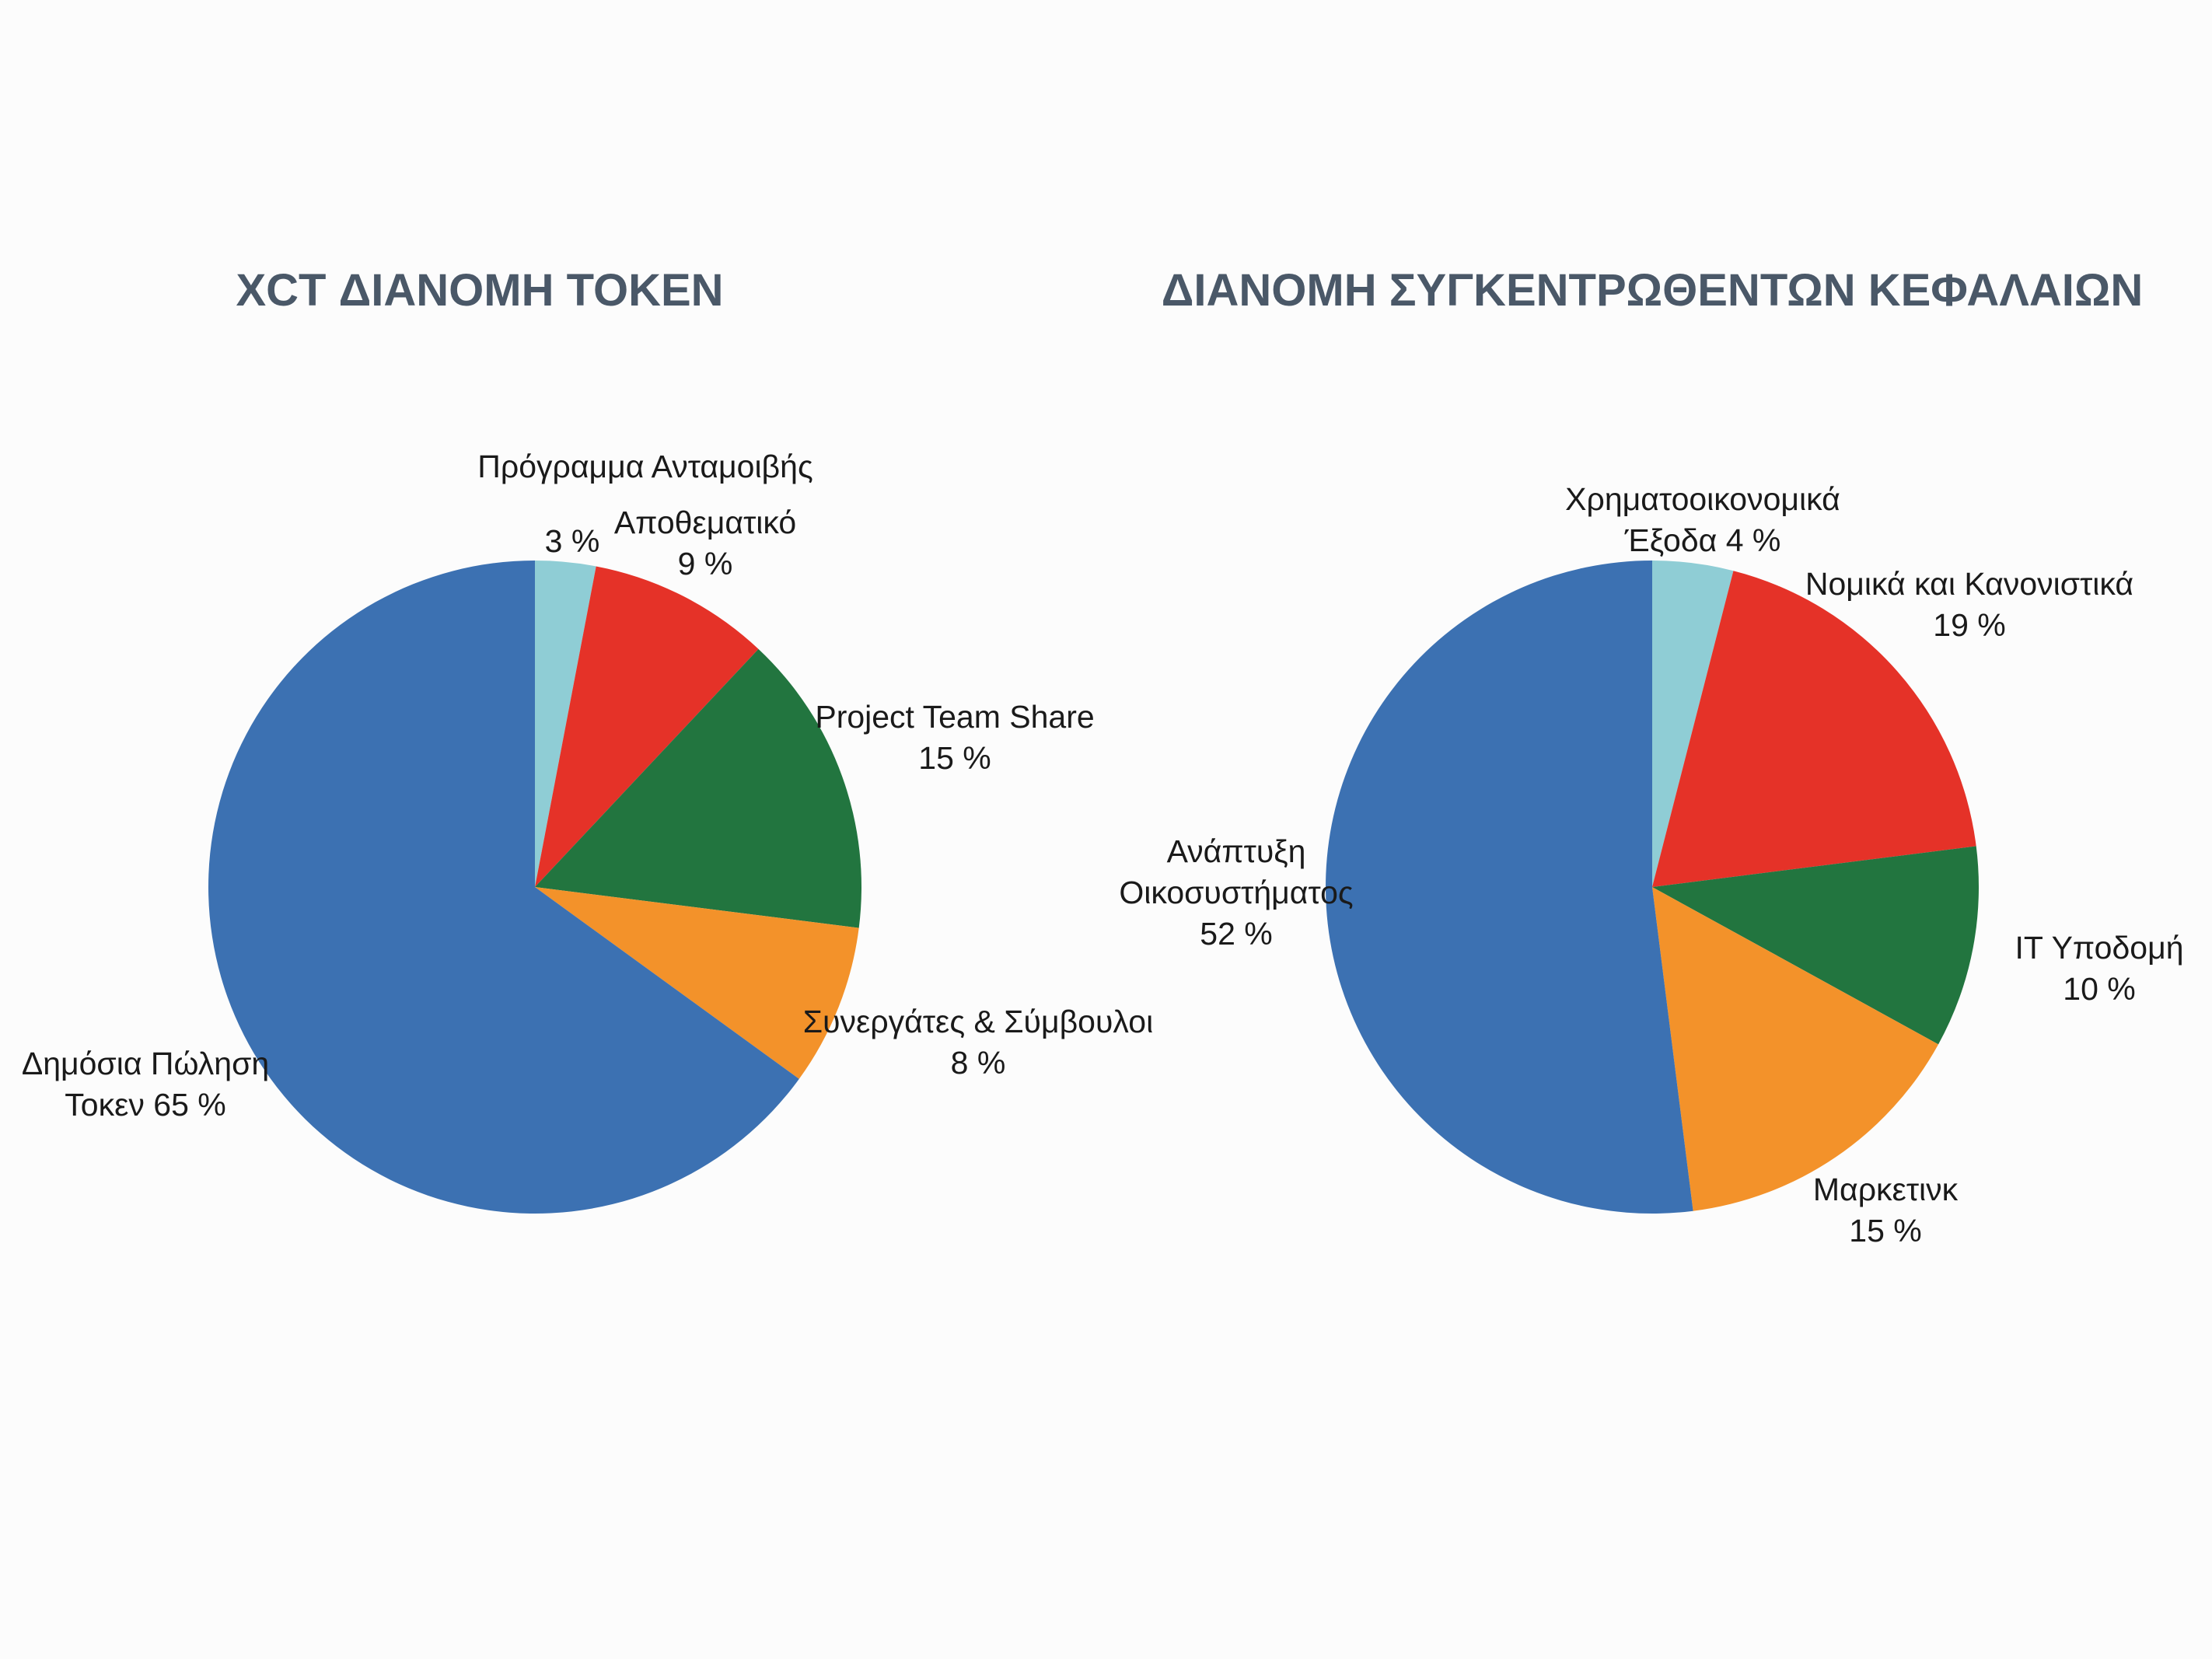 The width and height of the screenshot is (2212, 1659). Describe the element at coordinates (1969, 604) in the screenshot. I see `slice-label-νομικα-και-κανονιστικα: Νομικά και Κανονιστικά 19 %` at that location.